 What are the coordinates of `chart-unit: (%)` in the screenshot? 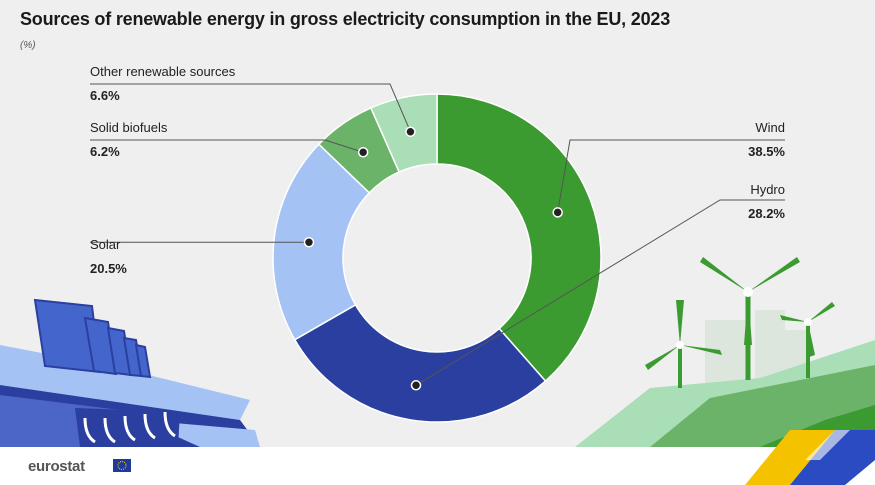 It's located at (28, 45).